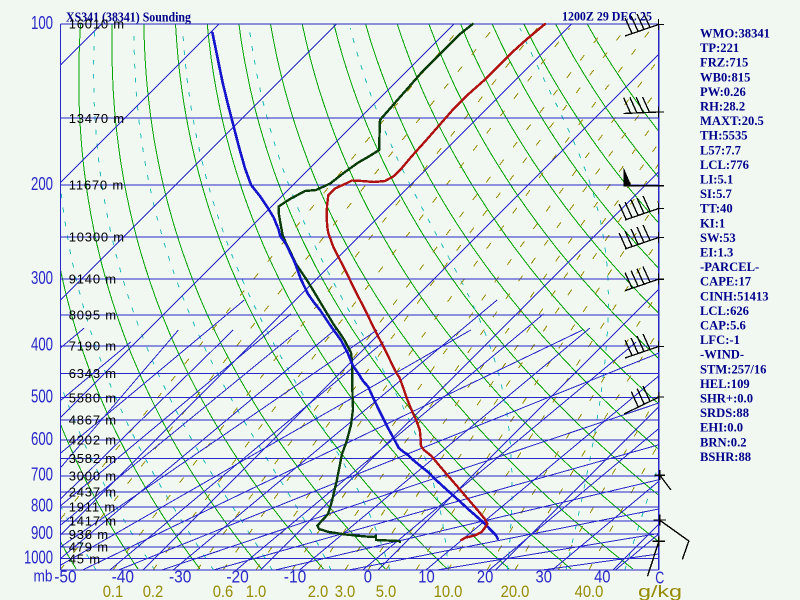 The image size is (800, 600). Describe the element at coordinates (734, 296) in the screenshot. I see `svg-text: CINH:51413` at that location.